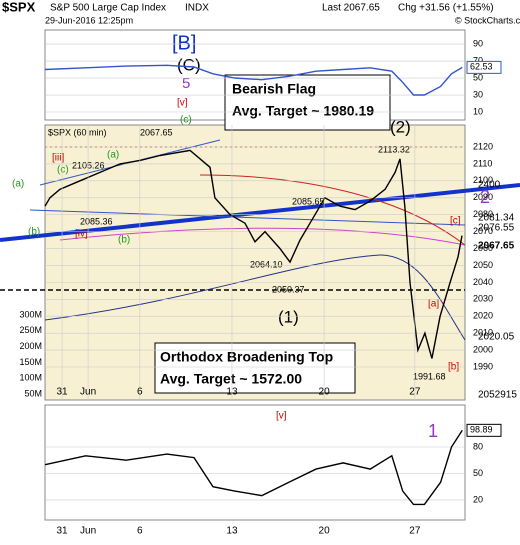 This screenshot has width=520, height=545. What do you see at coordinates (496, 228) in the screenshot?
I see `price-label: 2076.55` at bounding box center [496, 228].